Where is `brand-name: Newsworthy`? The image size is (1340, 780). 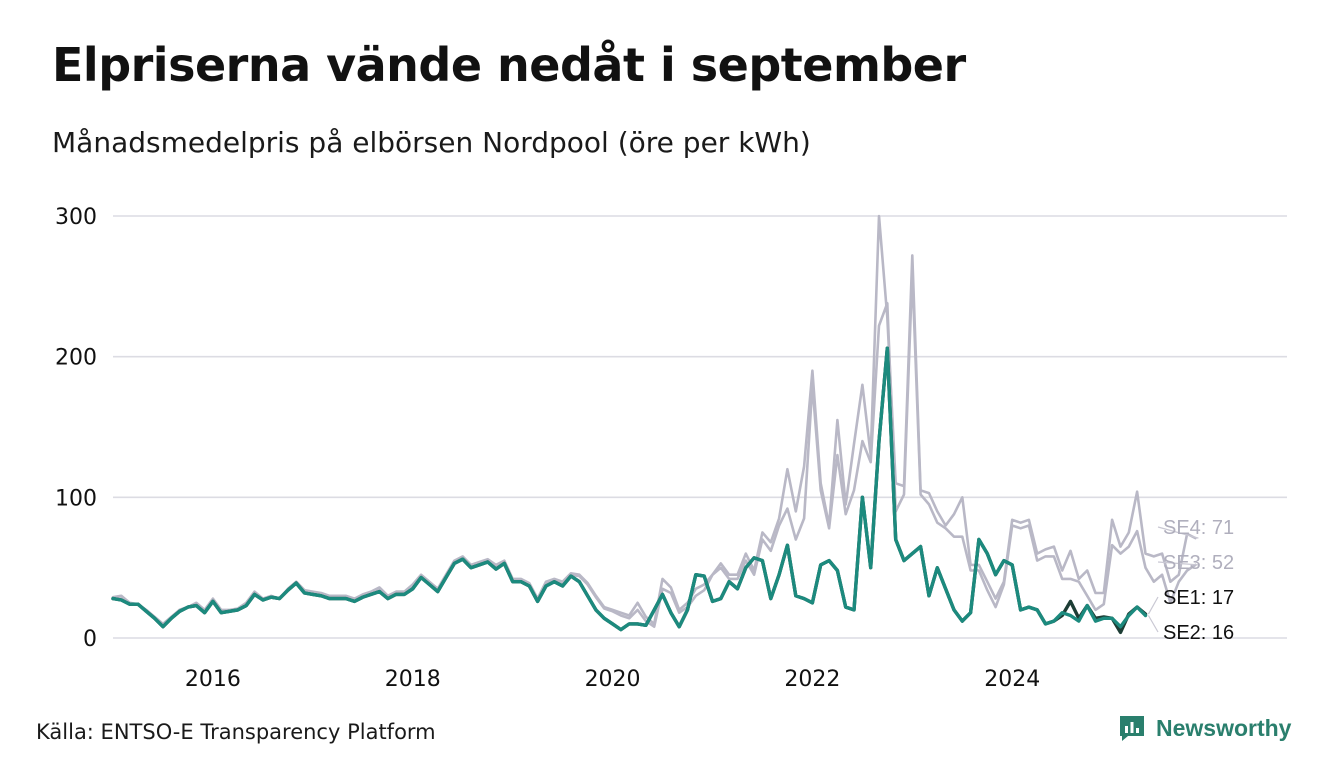 brand-name: Newsworthy is located at coordinates (1224, 727).